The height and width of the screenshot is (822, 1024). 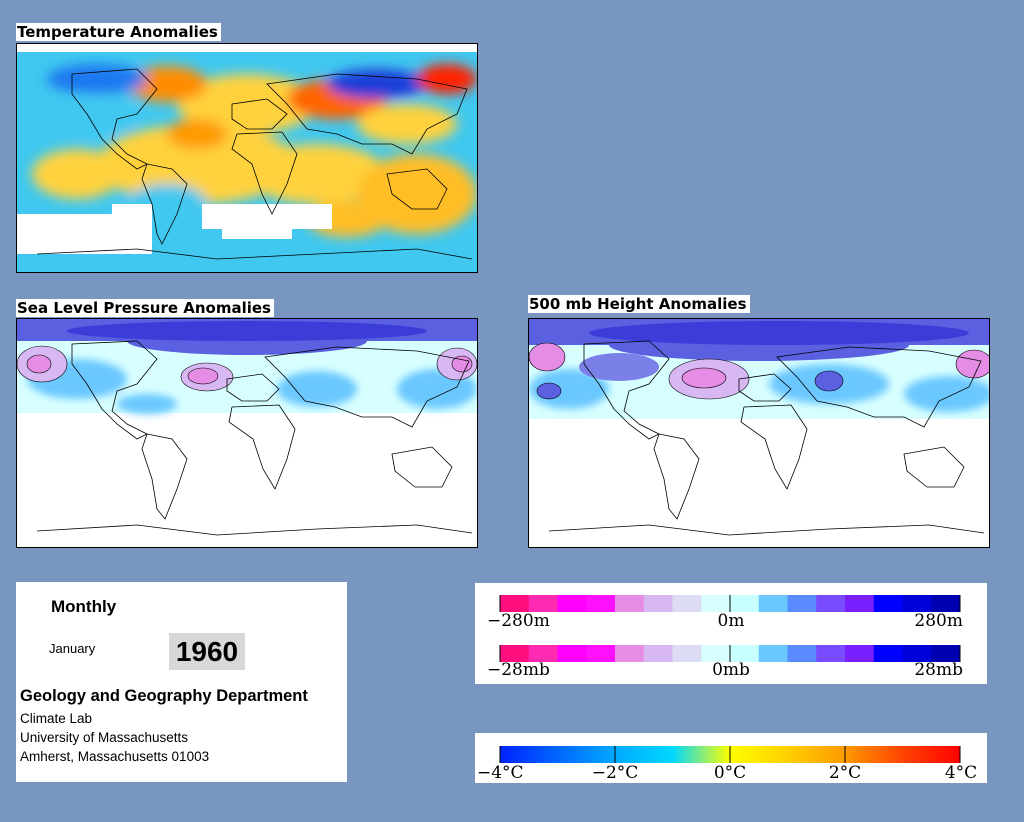 I want to click on year-display: 1960, so click(x=207, y=651).